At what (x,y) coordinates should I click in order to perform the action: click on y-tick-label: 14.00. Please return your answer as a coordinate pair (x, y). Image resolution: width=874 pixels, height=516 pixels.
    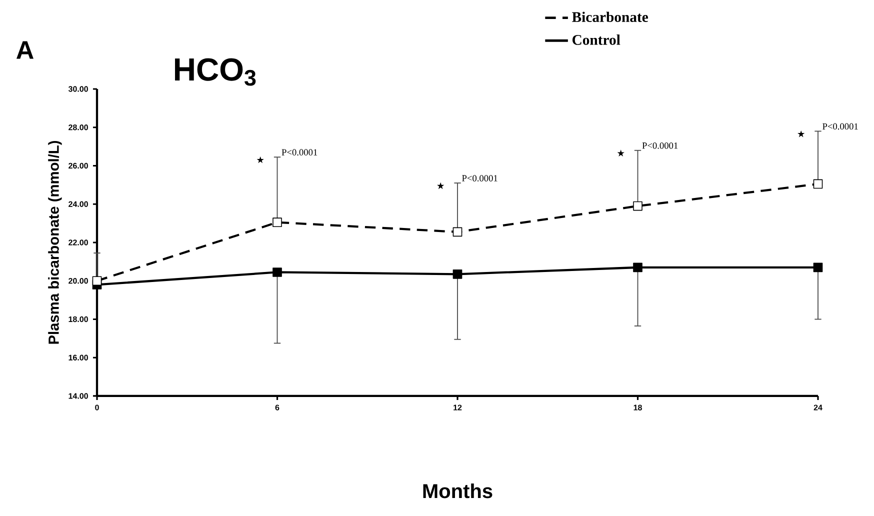
    Looking at the image, I should click on (78, 396).